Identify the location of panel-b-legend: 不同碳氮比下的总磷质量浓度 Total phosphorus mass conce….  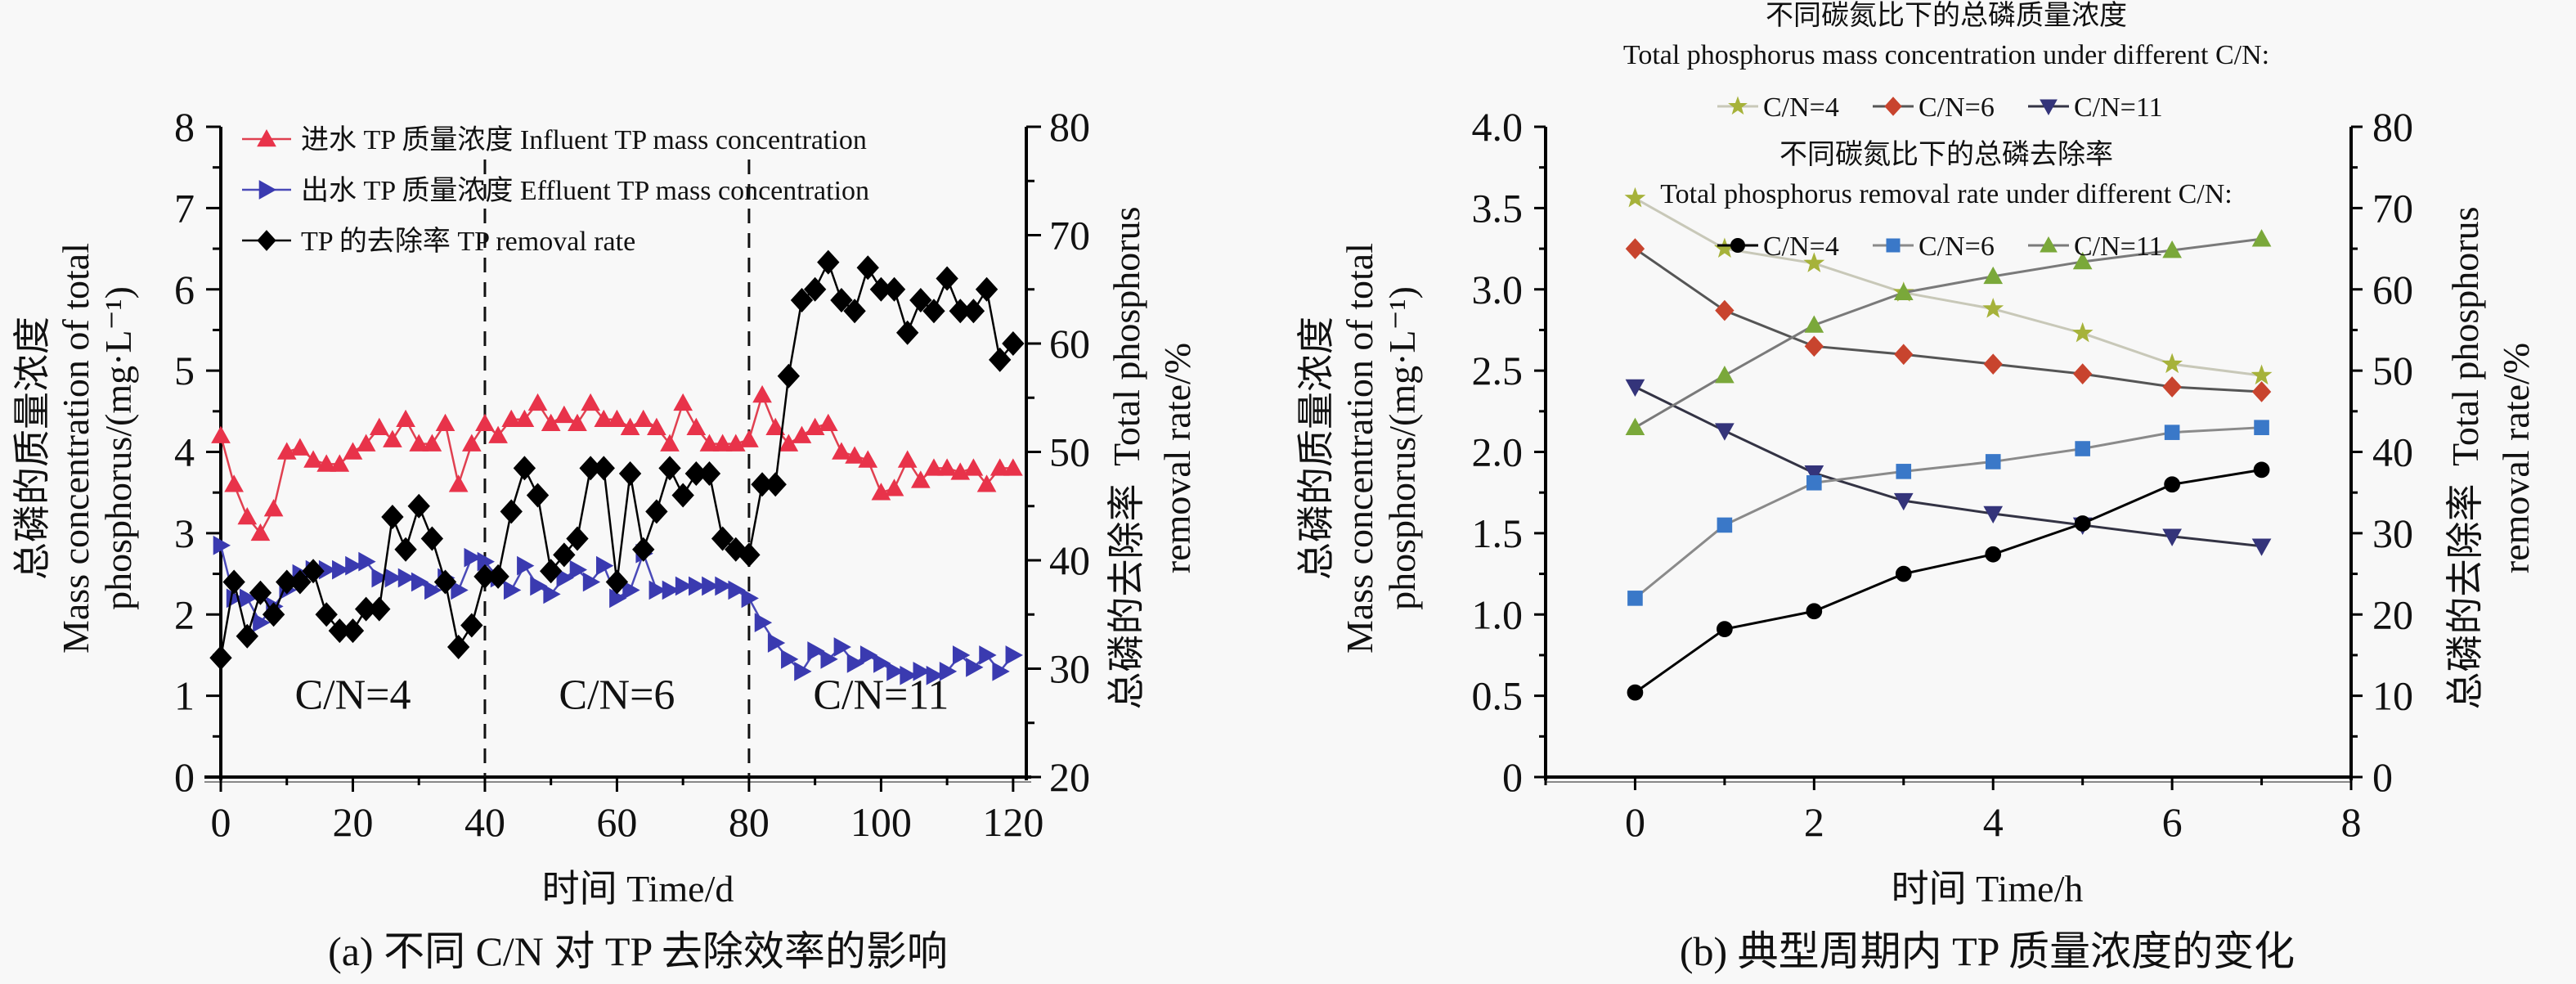
(1946, 131).